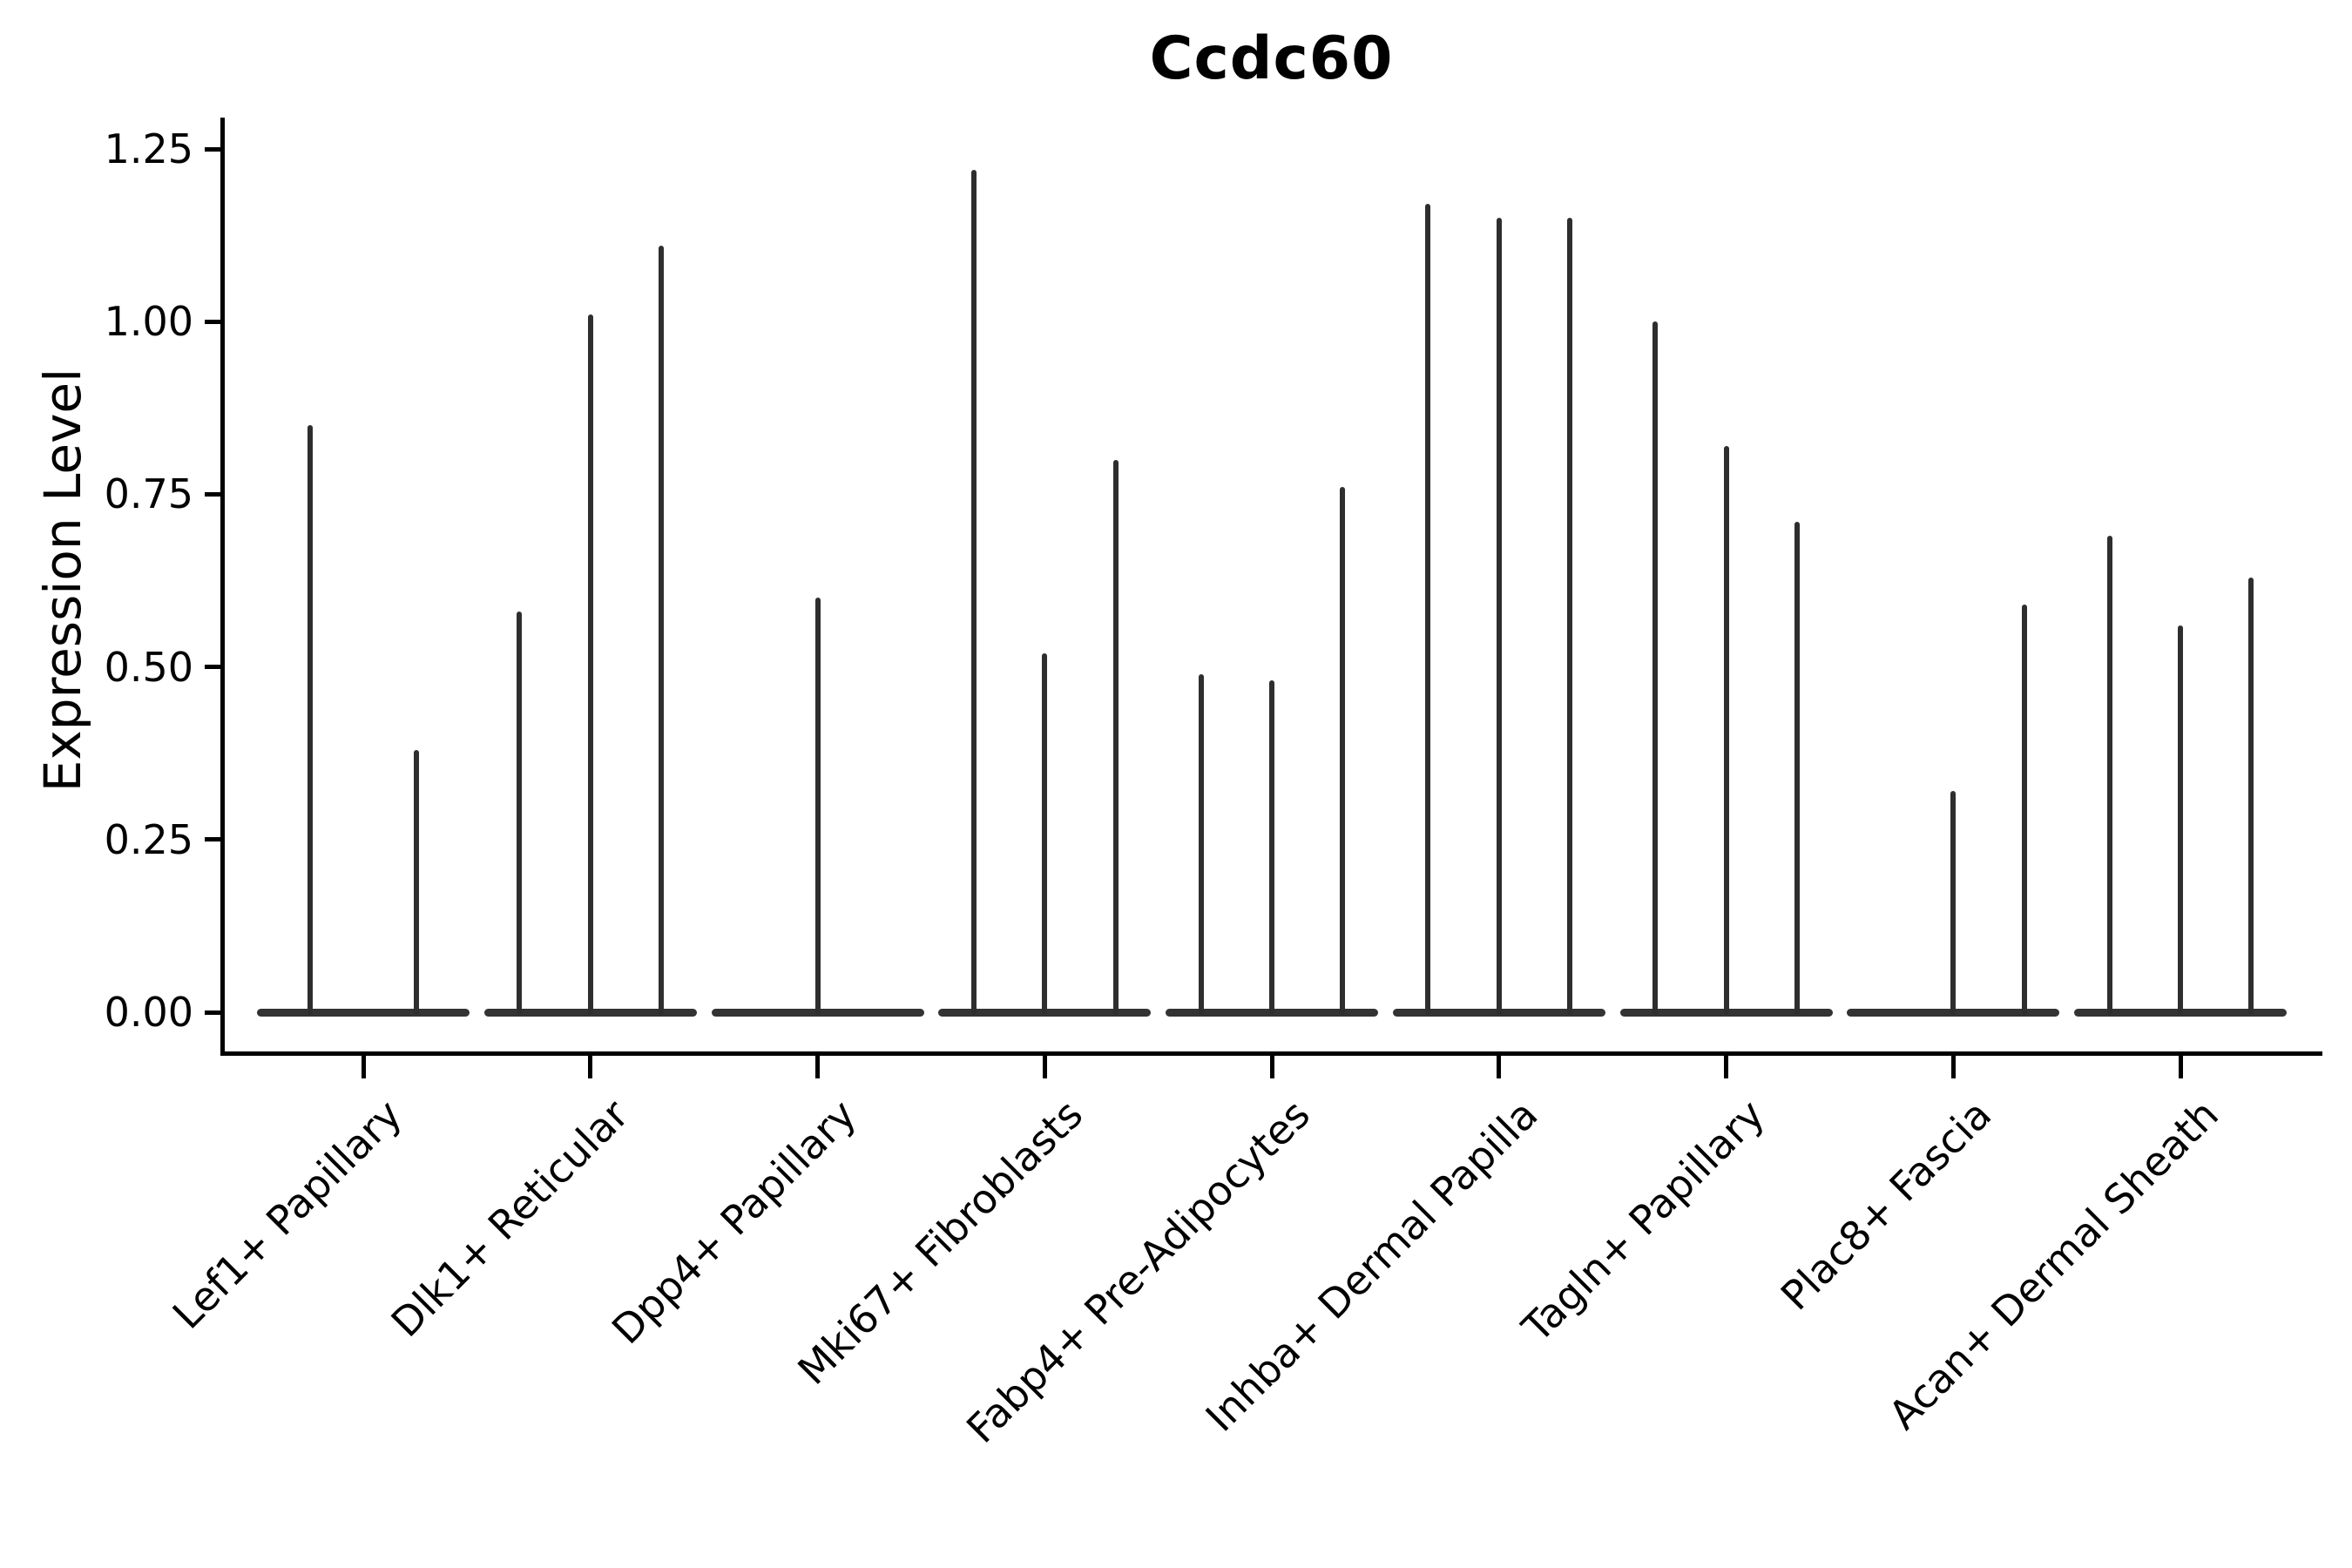 The image size is (2352, 1568). I want to click on y-tick-label: 1.00, so click(148, 322).